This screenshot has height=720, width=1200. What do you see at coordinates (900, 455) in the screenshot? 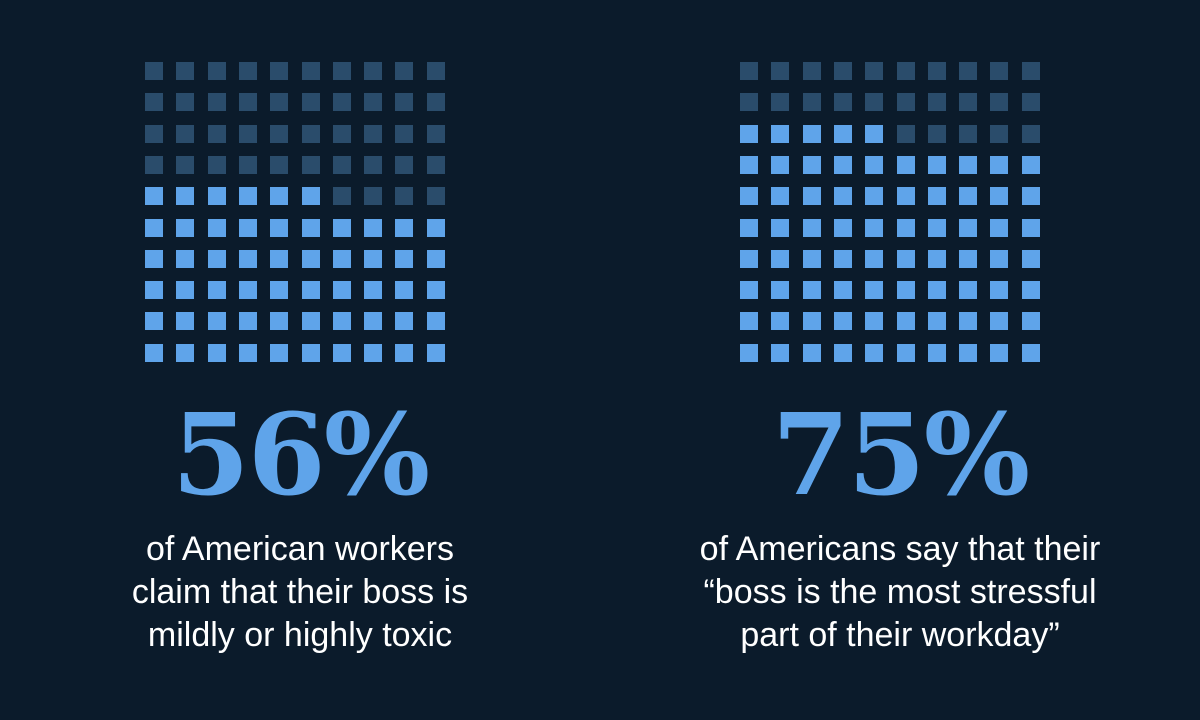
I see `stat-value-stressful-boss: 75%` at bounding box center [900, 455].